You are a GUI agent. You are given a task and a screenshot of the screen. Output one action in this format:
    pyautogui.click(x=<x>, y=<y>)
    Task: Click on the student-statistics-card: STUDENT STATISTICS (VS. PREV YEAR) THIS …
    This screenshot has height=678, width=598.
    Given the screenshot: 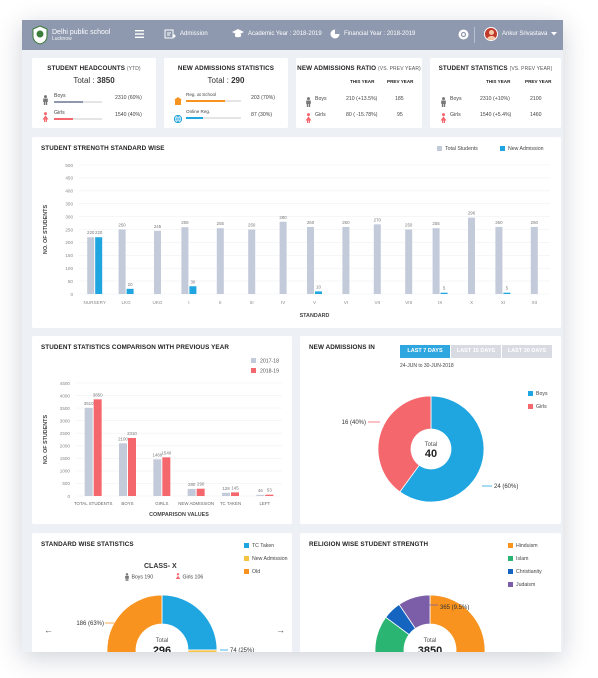 What is the action you would take?
    pyautogui.click(x=495, y=93)
    